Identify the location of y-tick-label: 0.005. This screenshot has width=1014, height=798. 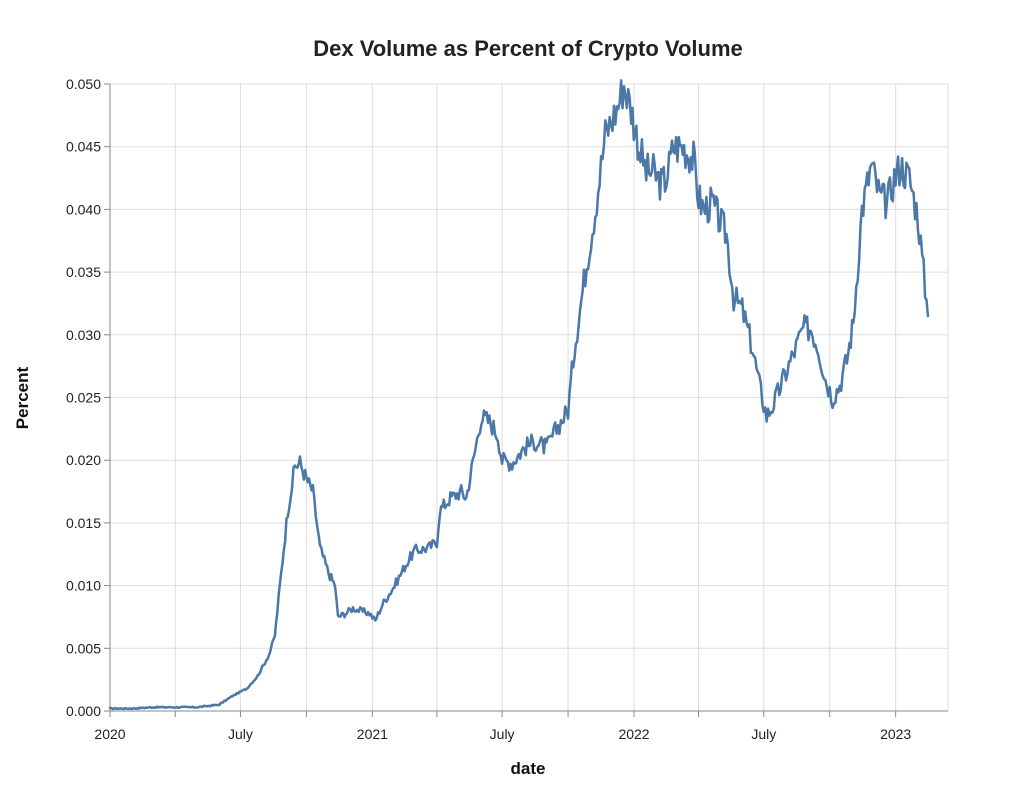
(83, 648).